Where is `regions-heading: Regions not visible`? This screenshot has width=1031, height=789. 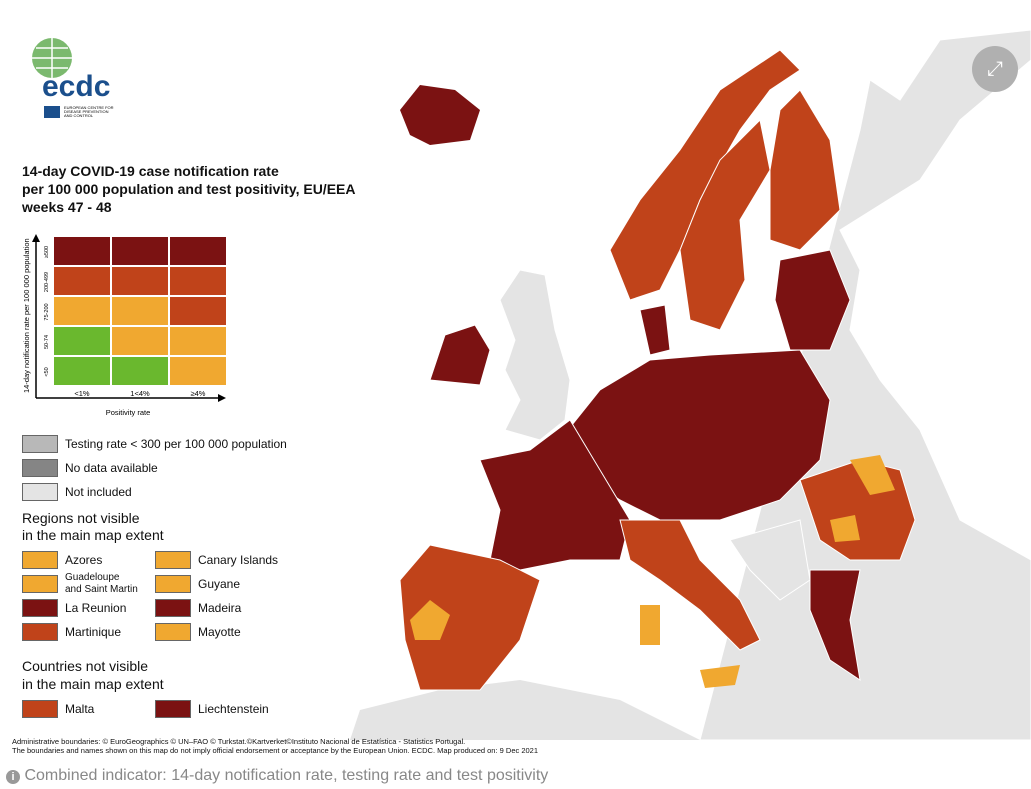 regions-heading: Regions not visible is located at coordinates (81, 518).